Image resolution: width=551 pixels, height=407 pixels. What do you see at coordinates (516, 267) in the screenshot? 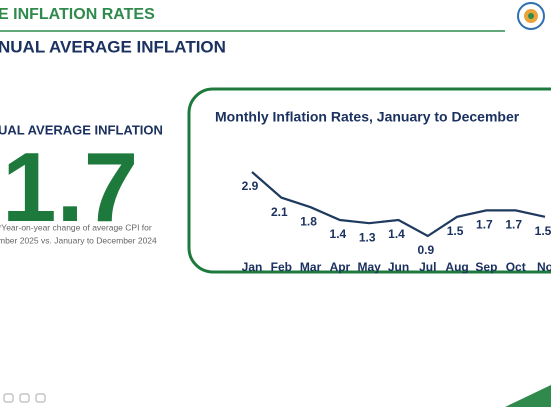
I see `x-tick-label: Oct` at bounding box center [516, 267].